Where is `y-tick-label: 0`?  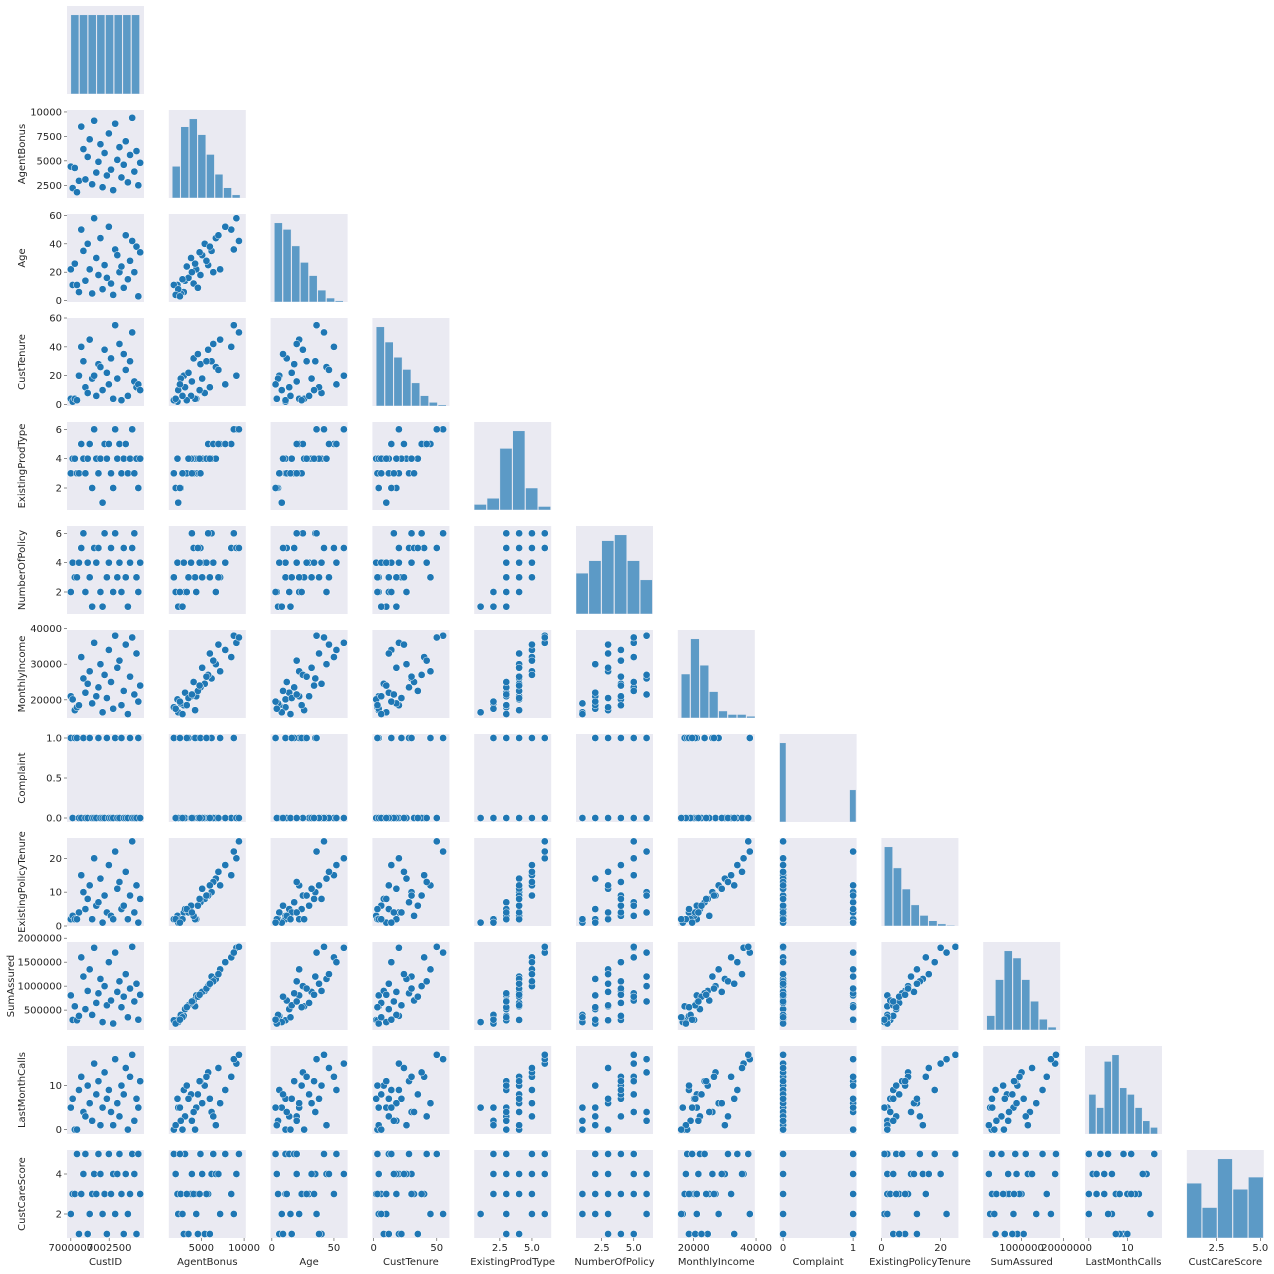 y-tick-label: 0 is located at coordinates (59, 1130).